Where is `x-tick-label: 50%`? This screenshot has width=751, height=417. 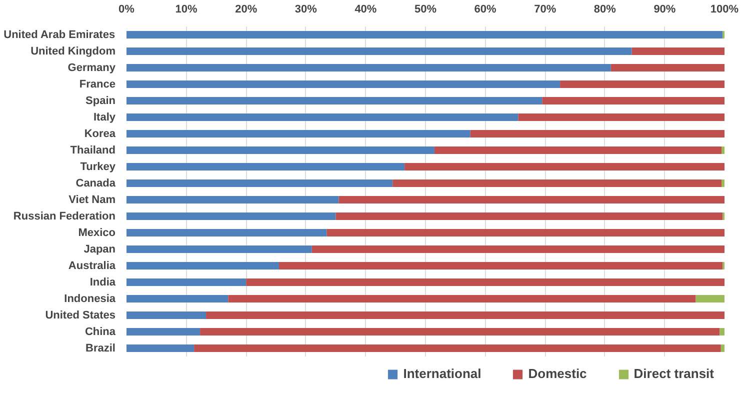
x-tick-label: 50% is located at coordinates (425, 10).